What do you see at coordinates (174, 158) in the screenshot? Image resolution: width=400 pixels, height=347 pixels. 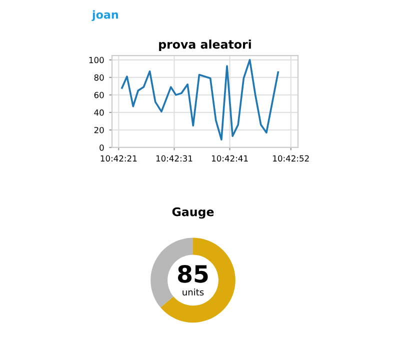 I see `x-tick-label: 10:42:31` at bounding box center [174, 158].